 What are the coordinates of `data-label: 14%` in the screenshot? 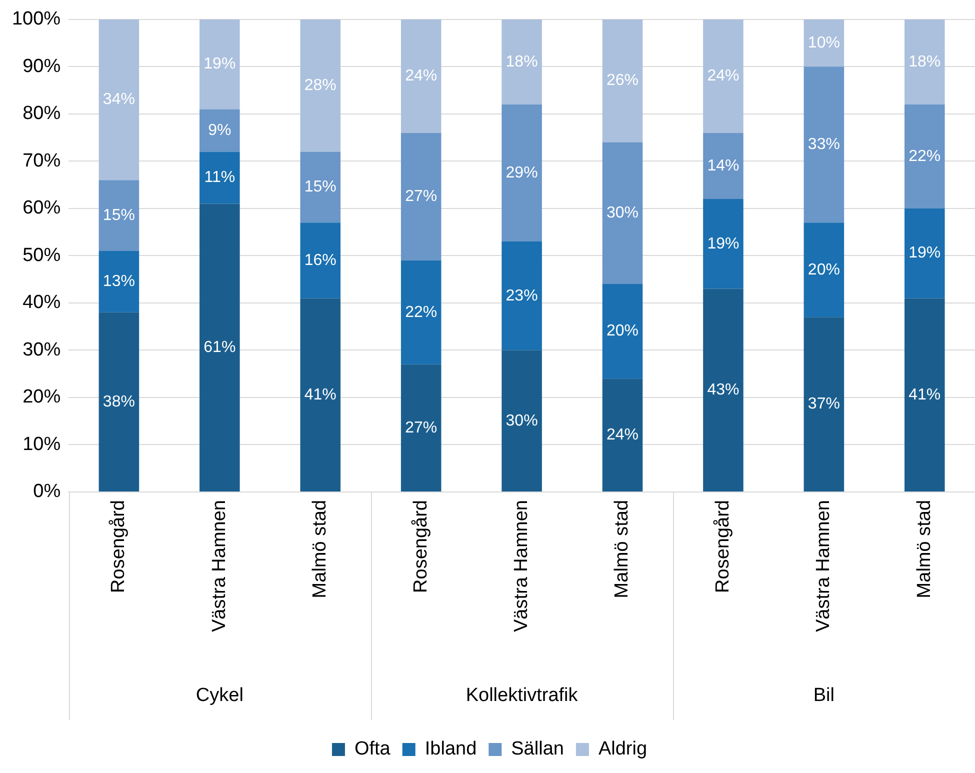 It's located at (723, 165).